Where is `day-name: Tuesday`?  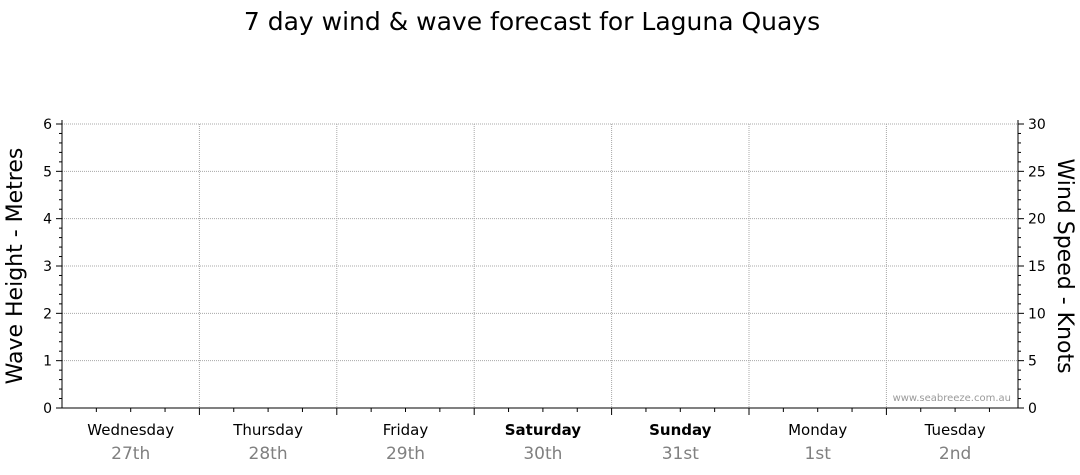 day-name: Tuesday is located at coordinates (955, 430).